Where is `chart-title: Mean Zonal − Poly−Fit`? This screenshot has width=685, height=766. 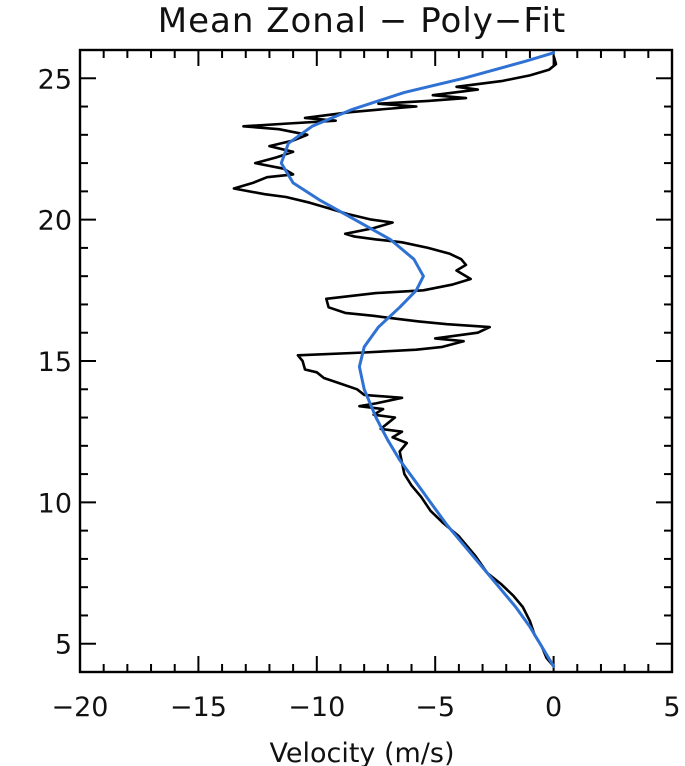
chart-title: Mean Zonal − Poly−Fit is located at coordinates (362, 21).